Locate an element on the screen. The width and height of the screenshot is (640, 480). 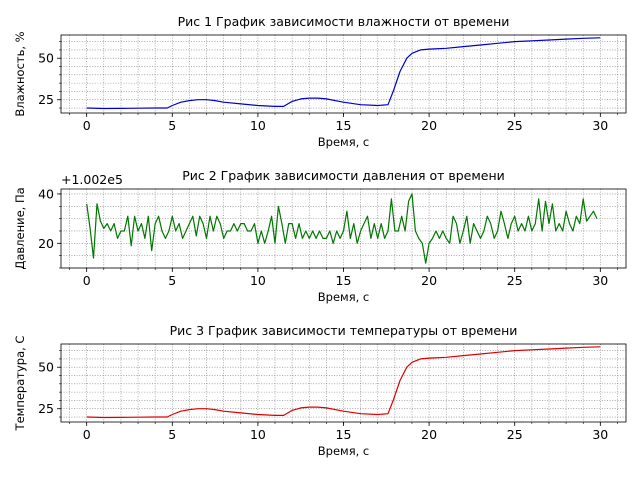
y-axis-label: Давление, Па is located at coordinates (20, 228).